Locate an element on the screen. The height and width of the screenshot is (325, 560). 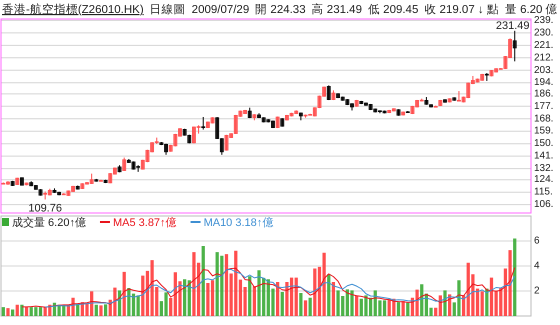
text: 高 231.49 is located at coordinates (337, 9).